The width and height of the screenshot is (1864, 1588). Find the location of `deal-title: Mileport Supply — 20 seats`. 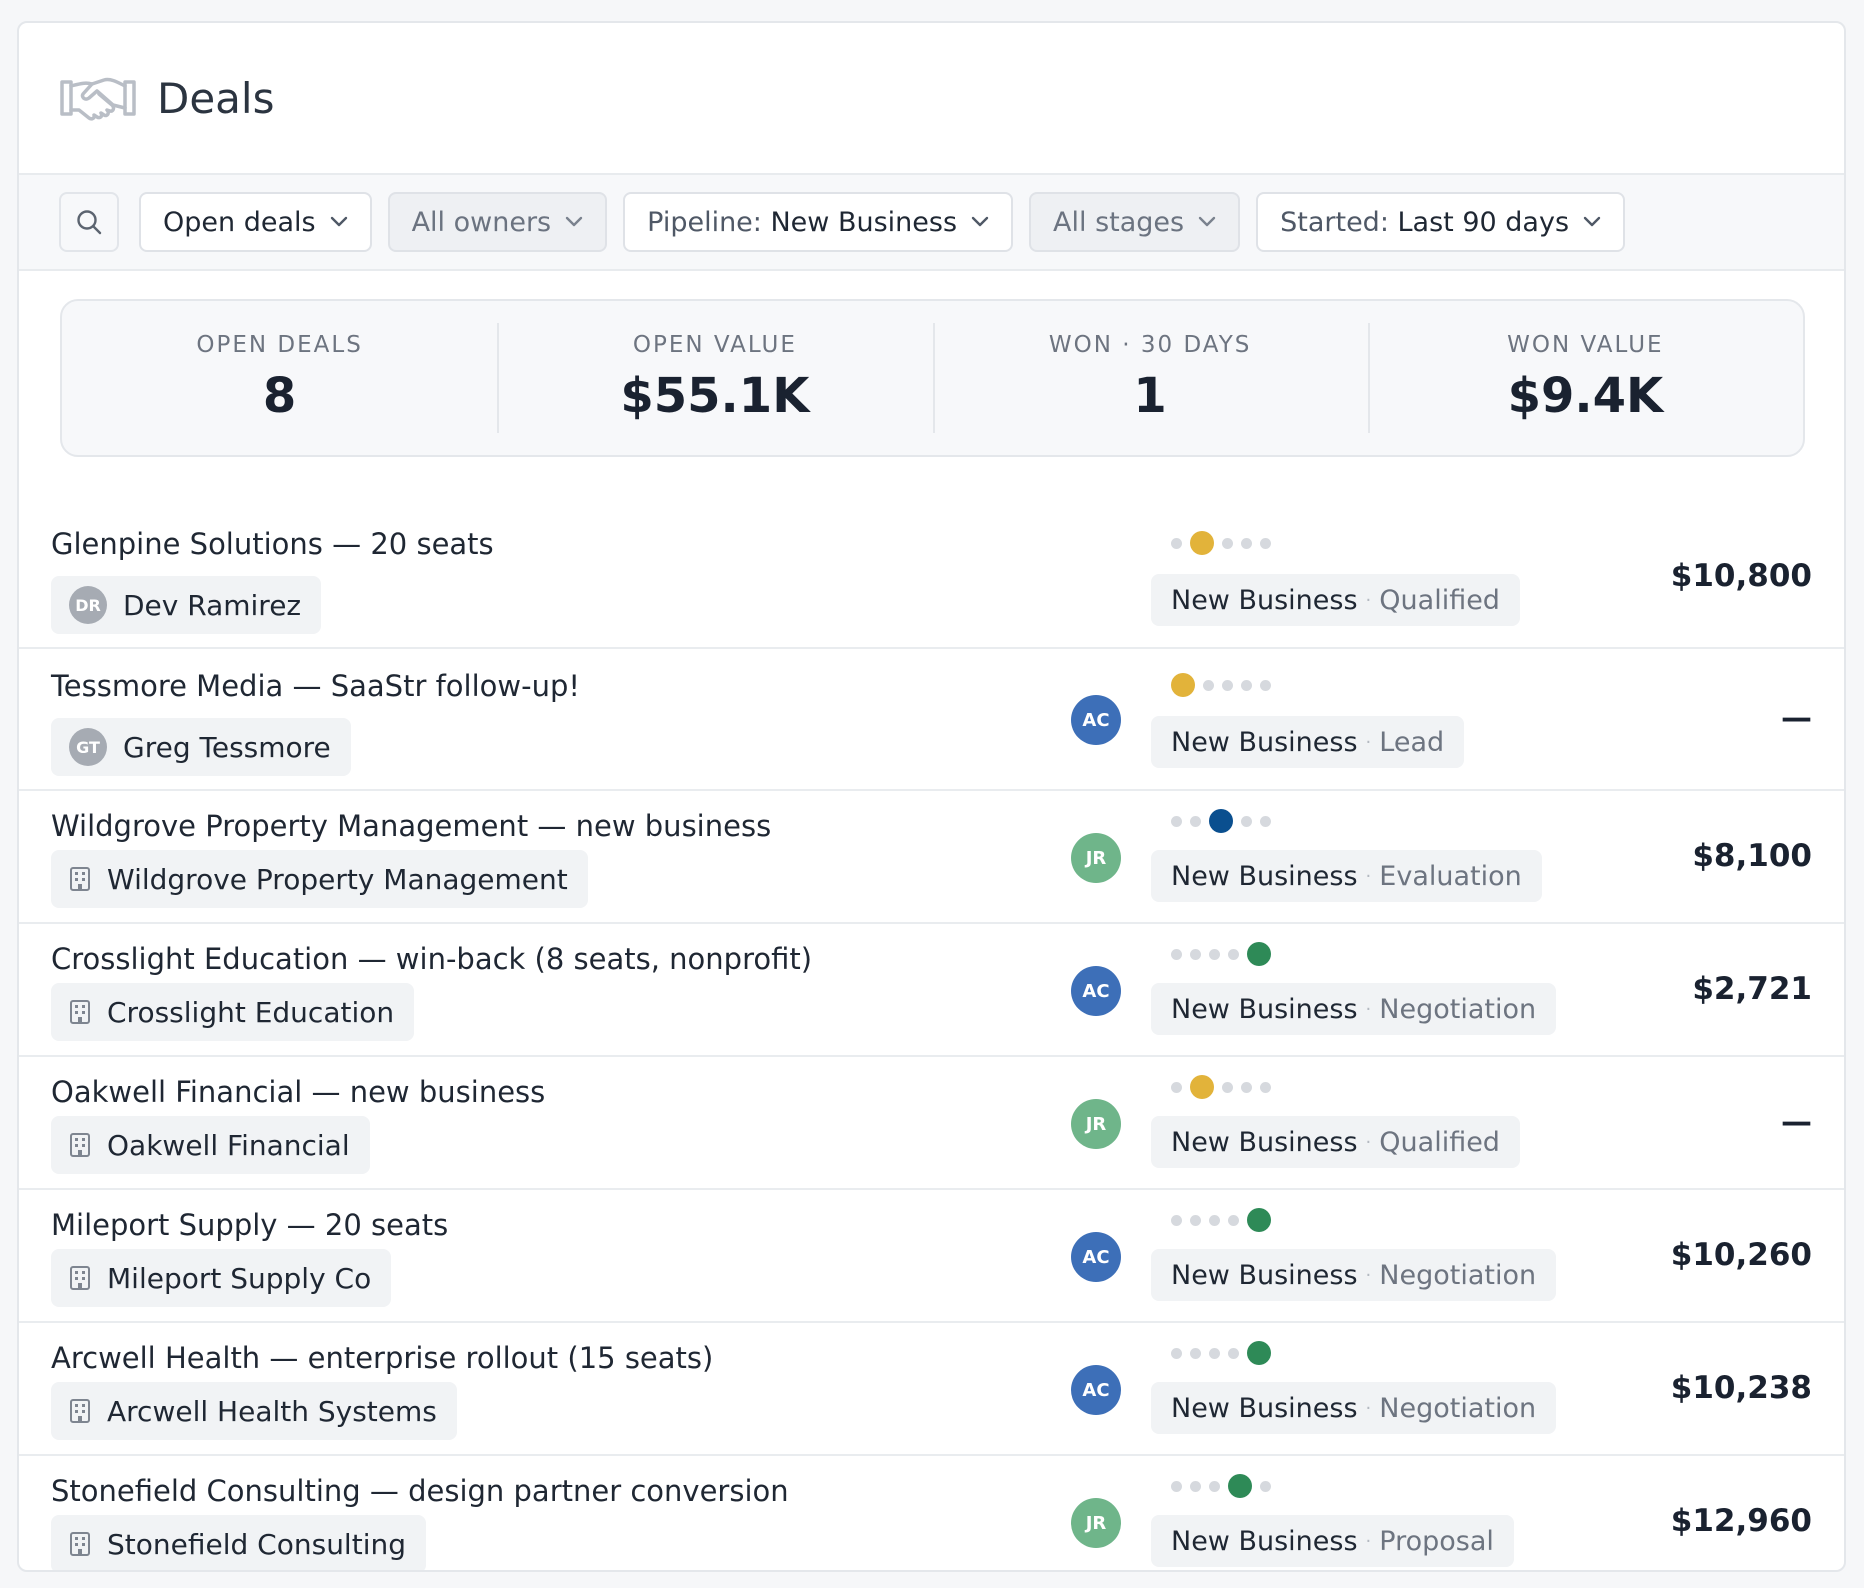

deal-title: Mileport Supply — 20 seats is located at coordinates (250, 1225).